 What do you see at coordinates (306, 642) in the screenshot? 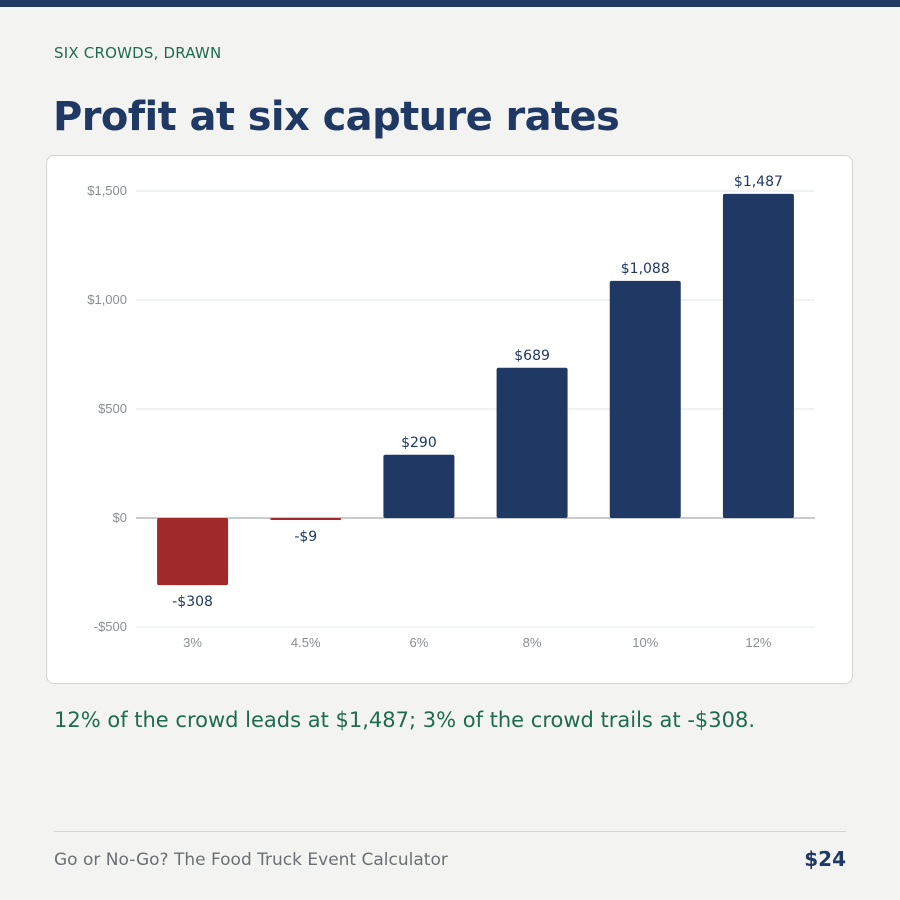
I see `x-tick-label: 4.5%` at bounding box center [306, 642].